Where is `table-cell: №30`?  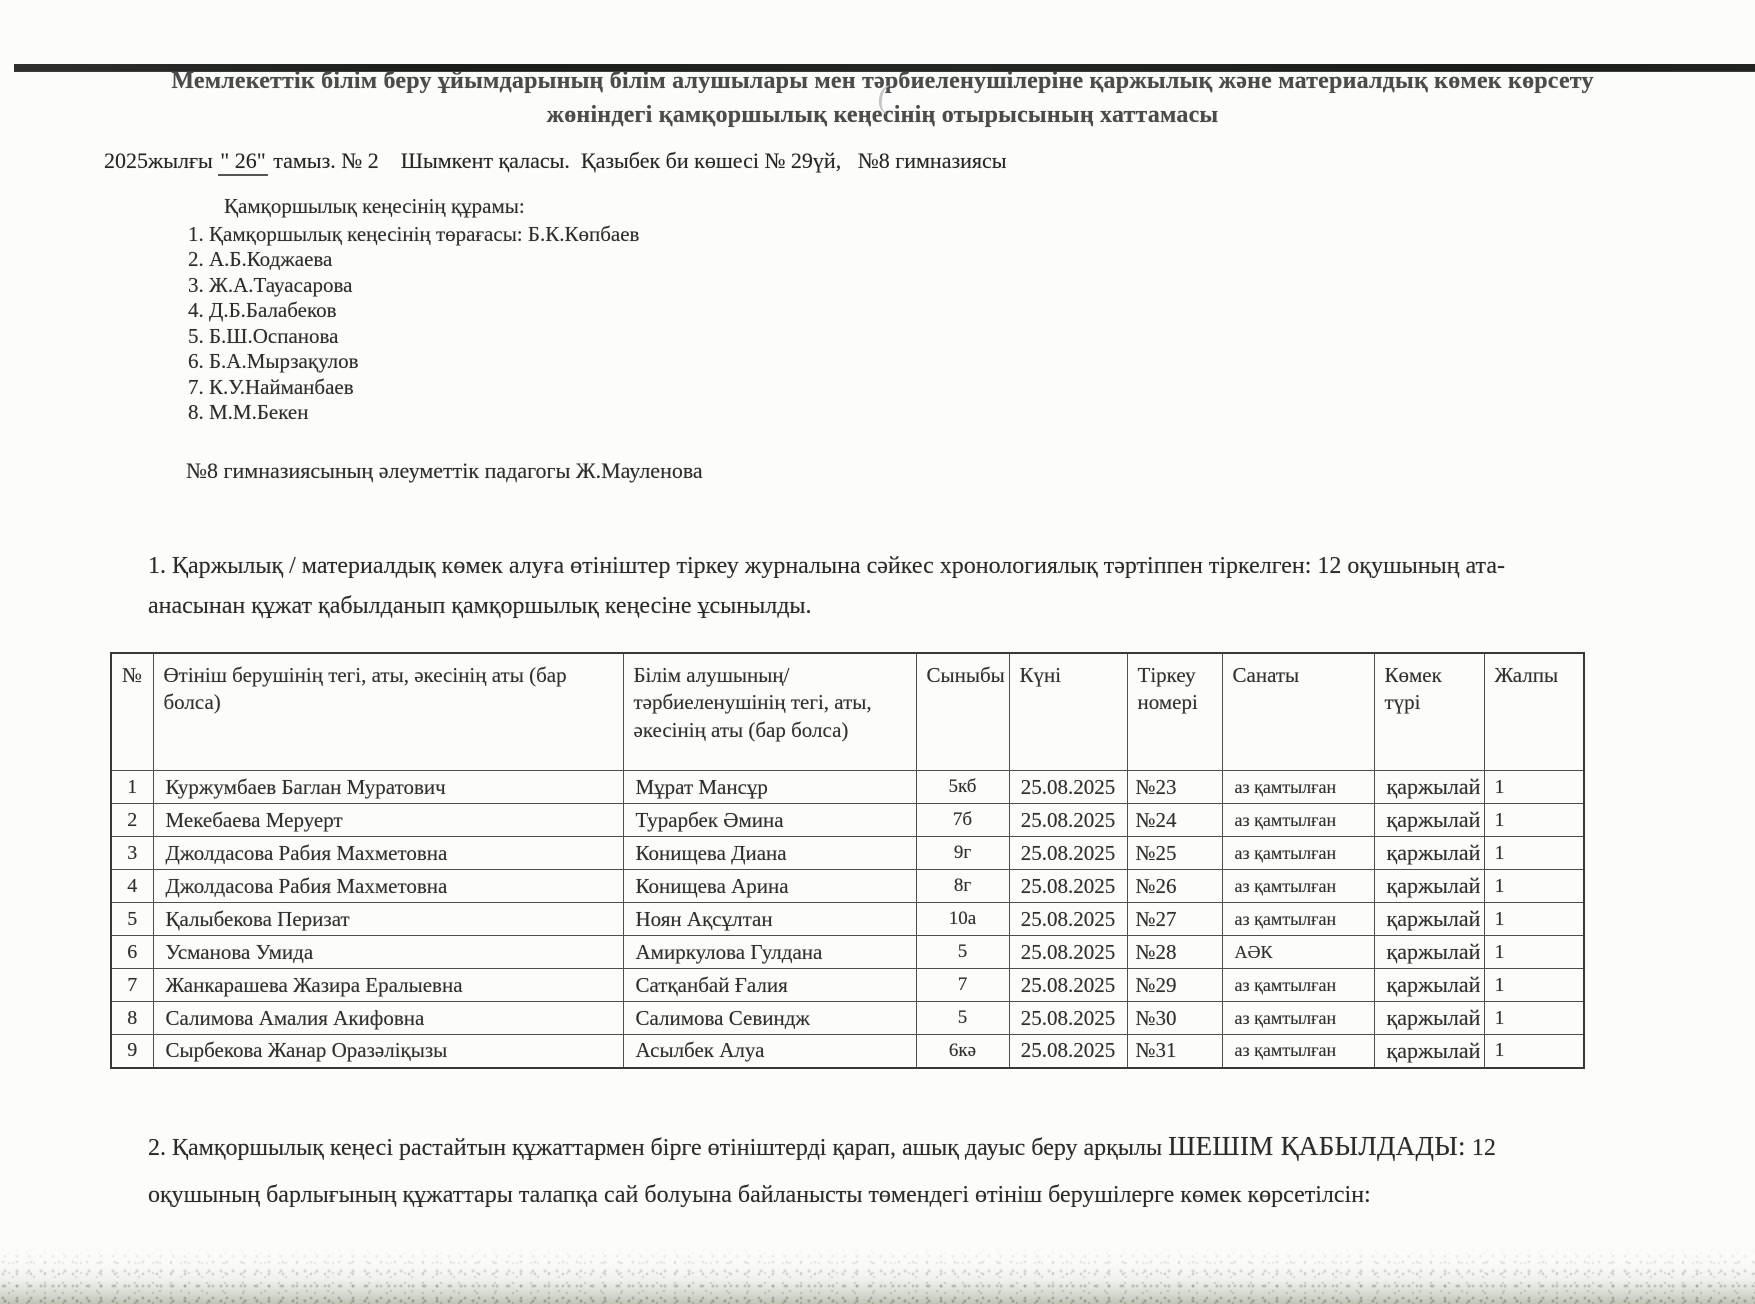 table-cell: №30 is located at coordinates (1174, 1018).